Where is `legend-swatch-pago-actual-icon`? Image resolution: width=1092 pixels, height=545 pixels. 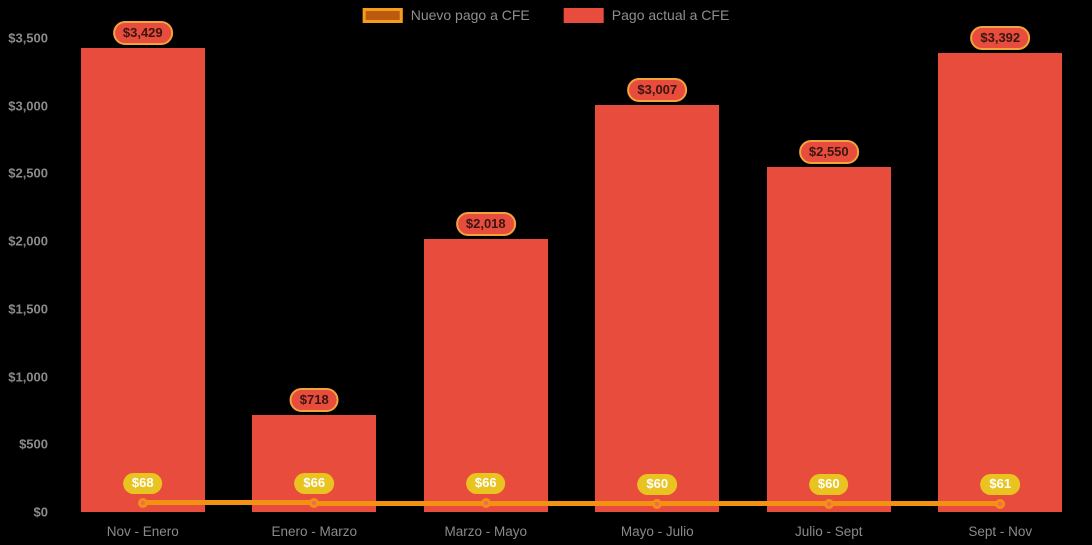
legend-swatch-pago-actual-icon is located at coordinates (583, 15).